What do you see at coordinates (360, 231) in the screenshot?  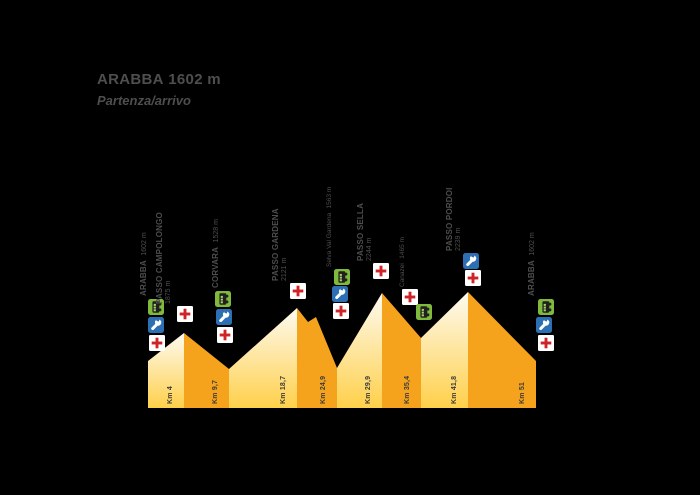 I see `station-name: PASSO SELLA` at bounding box center [360, 231].